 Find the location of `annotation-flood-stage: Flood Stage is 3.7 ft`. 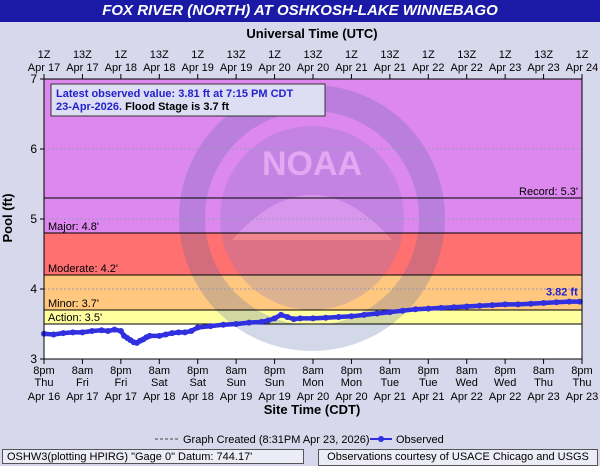

annotation-flood-stage: Flood Stage is 3.7 ft is located at coordinates (175, 107).